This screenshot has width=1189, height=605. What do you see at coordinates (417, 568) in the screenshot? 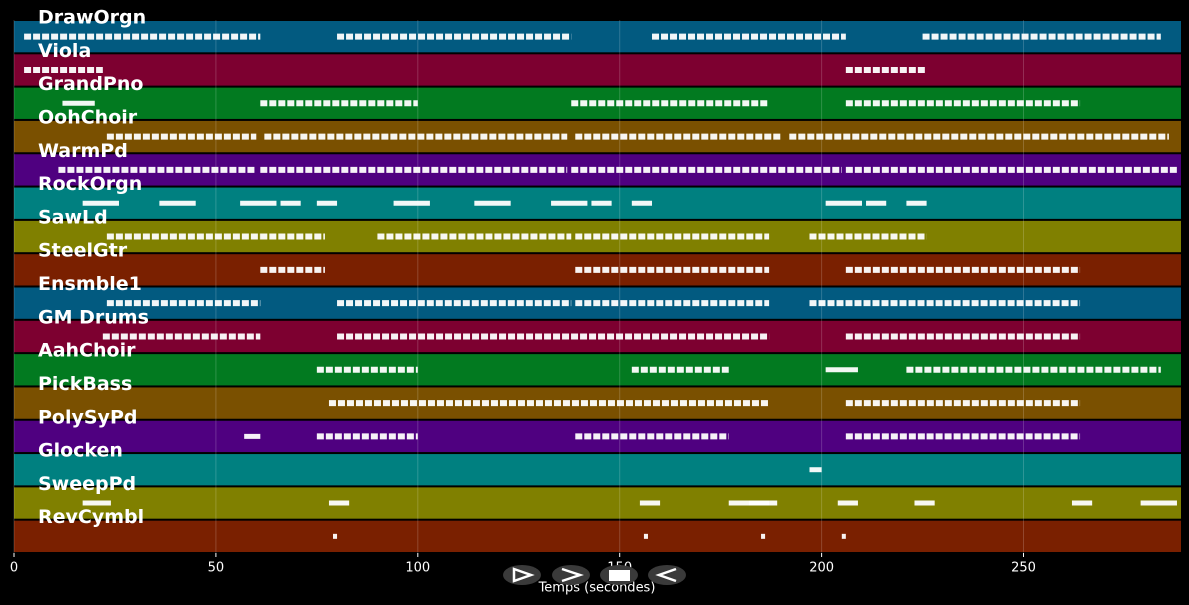
I see `x-tick-label: 100` at bounding box center [417, 568].